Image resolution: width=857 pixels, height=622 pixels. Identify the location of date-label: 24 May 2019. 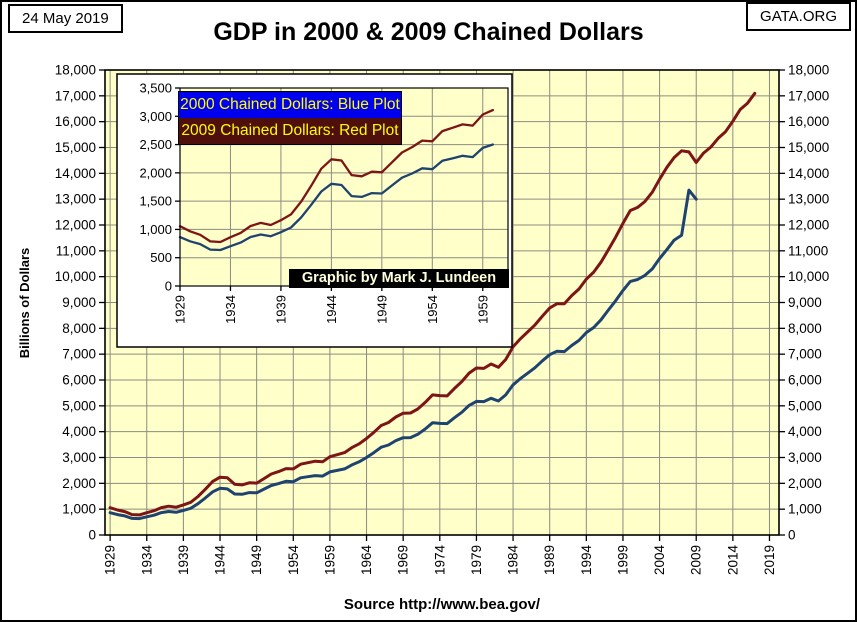
(65, 18).